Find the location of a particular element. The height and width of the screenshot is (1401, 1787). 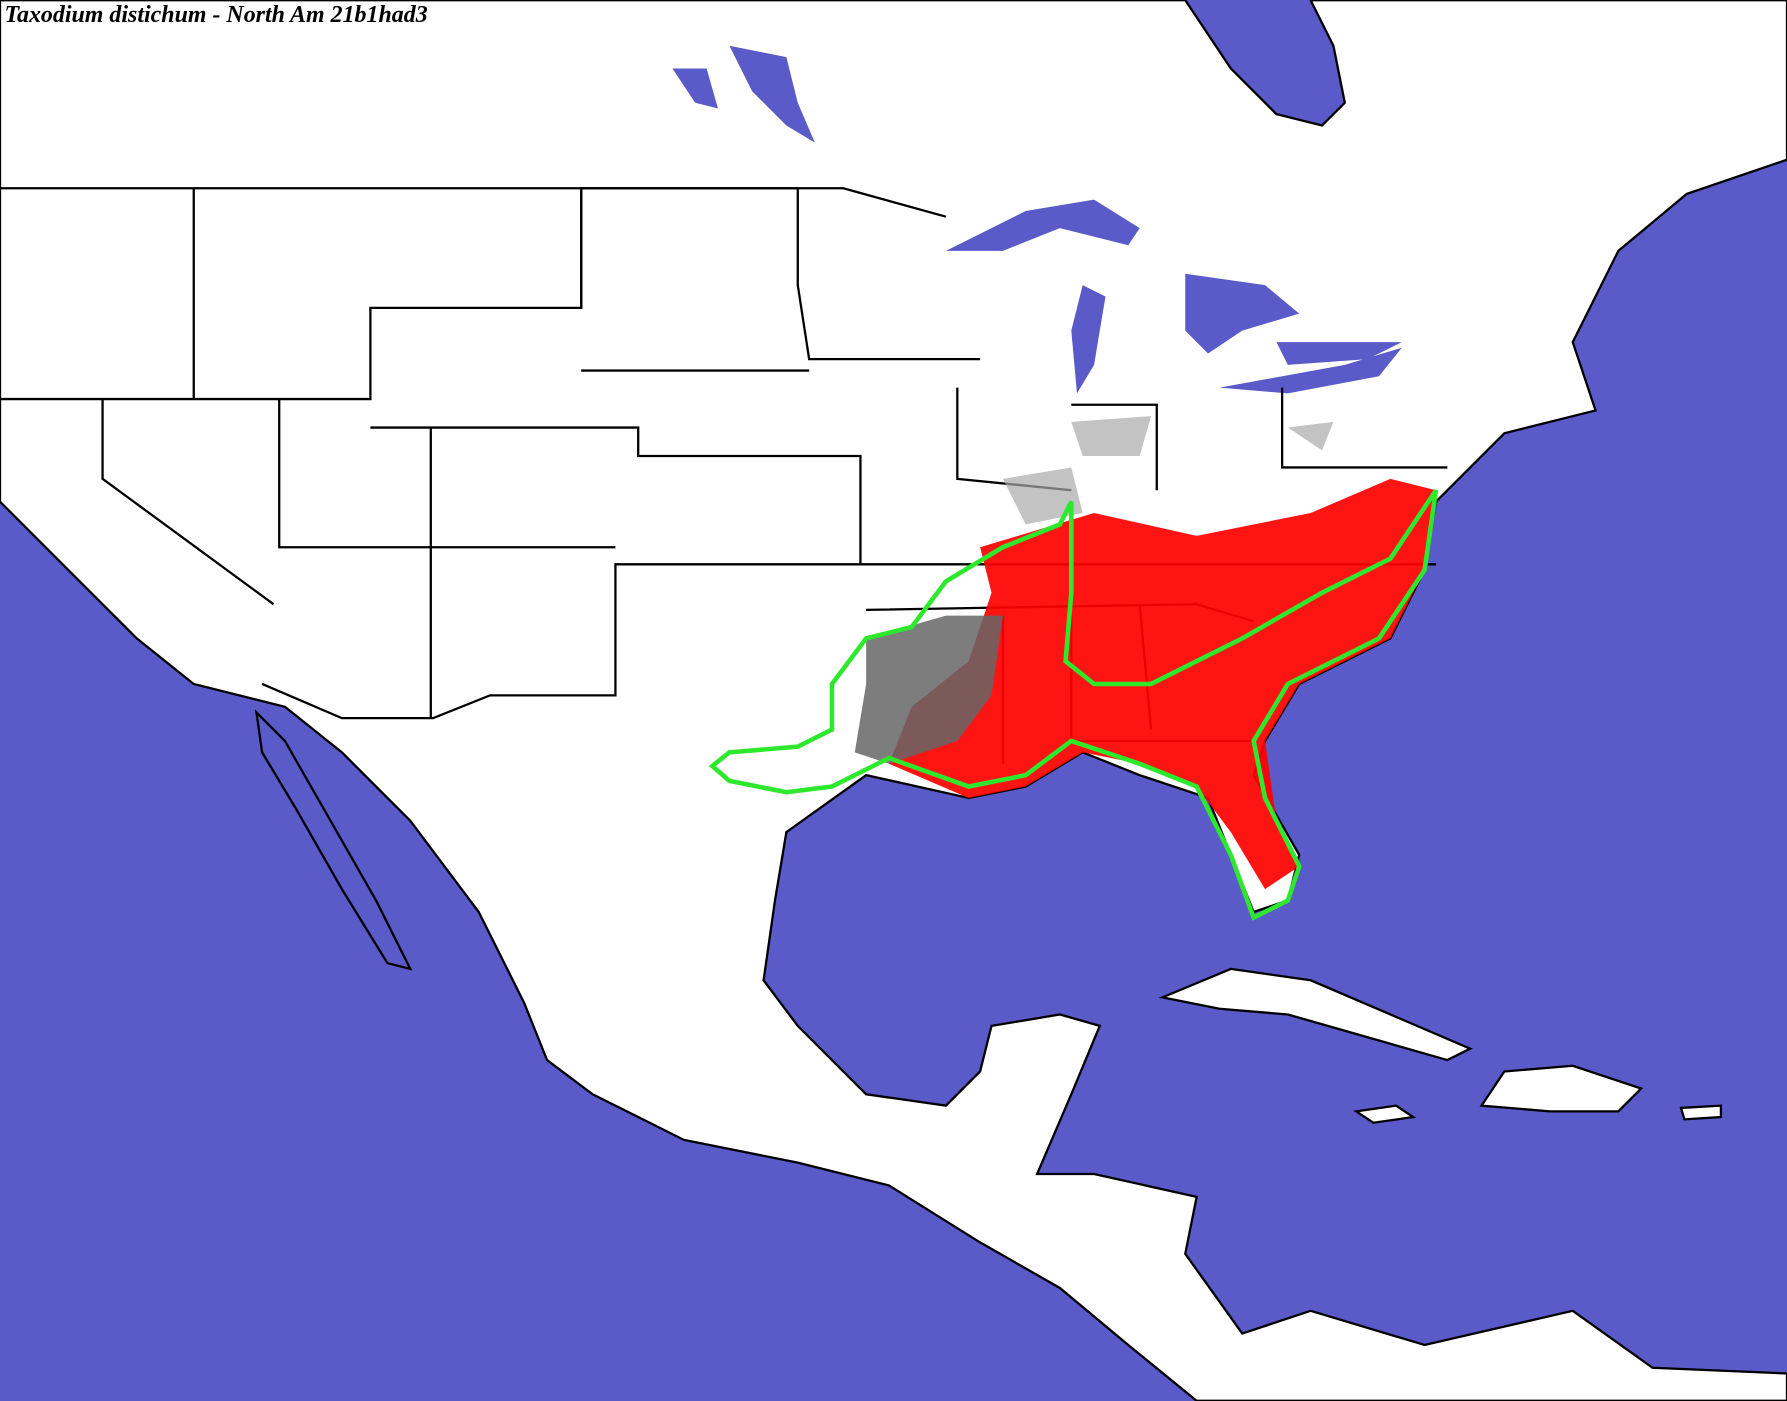

hispaniola is located at coordinates (1561, 1088).